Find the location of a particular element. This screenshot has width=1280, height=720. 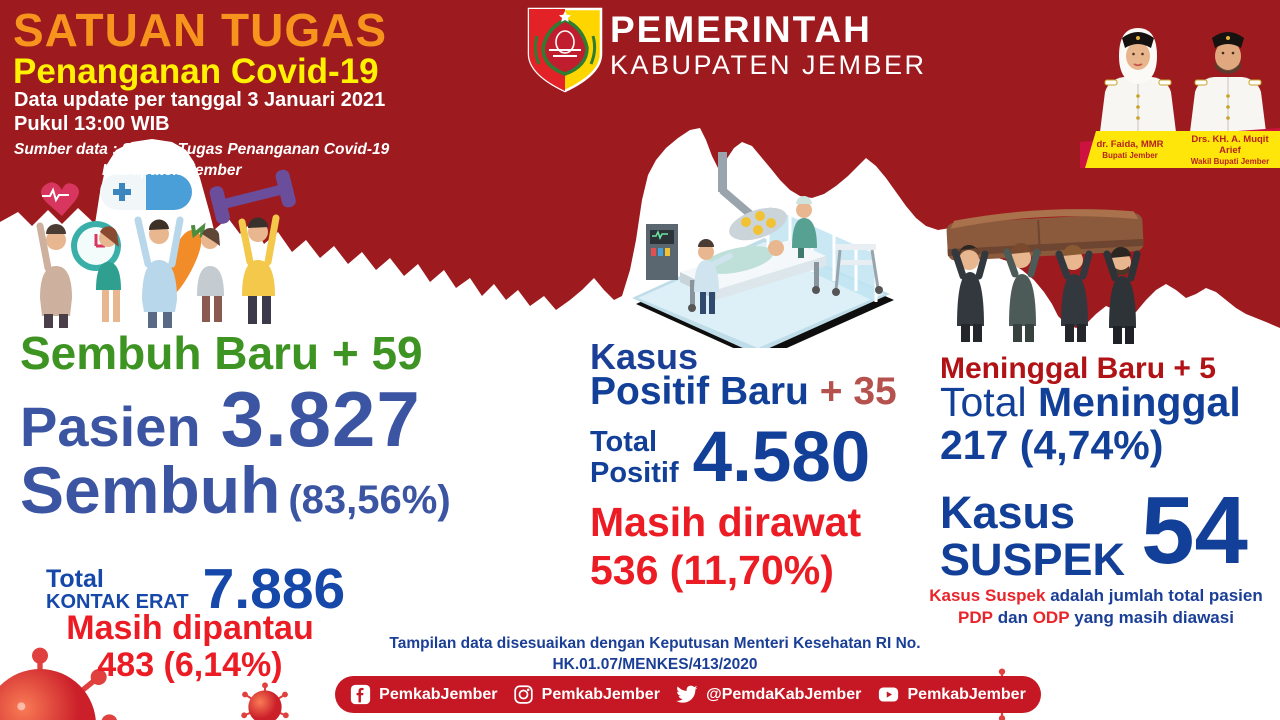

deaths-total-block: Total Meninggal 217 (4,74%) is located at coordinates (1090, 424).